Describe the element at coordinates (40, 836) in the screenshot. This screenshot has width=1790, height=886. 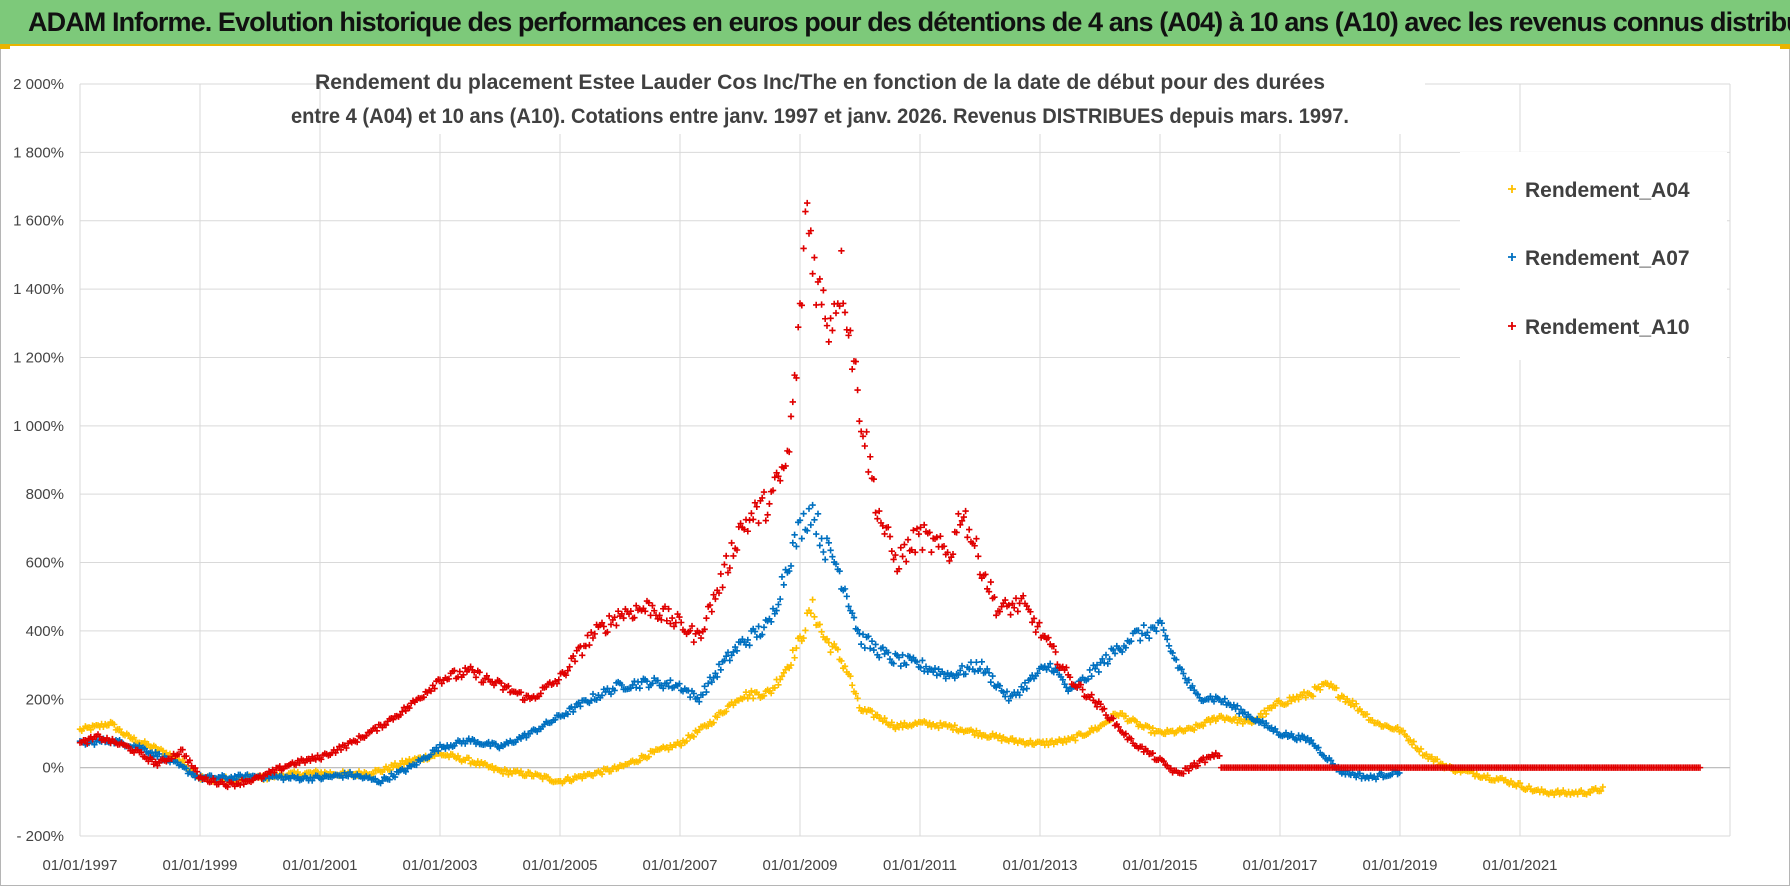
I see `y-tick-label: - 200%` at that location.